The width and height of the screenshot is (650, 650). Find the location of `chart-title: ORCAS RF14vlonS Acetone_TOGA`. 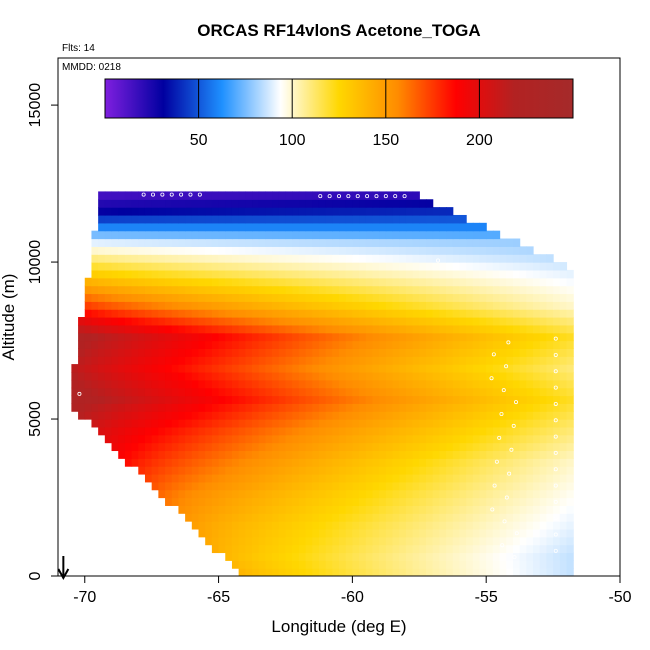

chart-title: ORCAS RF14vlonS Acetone_TOGA is located at coordinates (338, 30).